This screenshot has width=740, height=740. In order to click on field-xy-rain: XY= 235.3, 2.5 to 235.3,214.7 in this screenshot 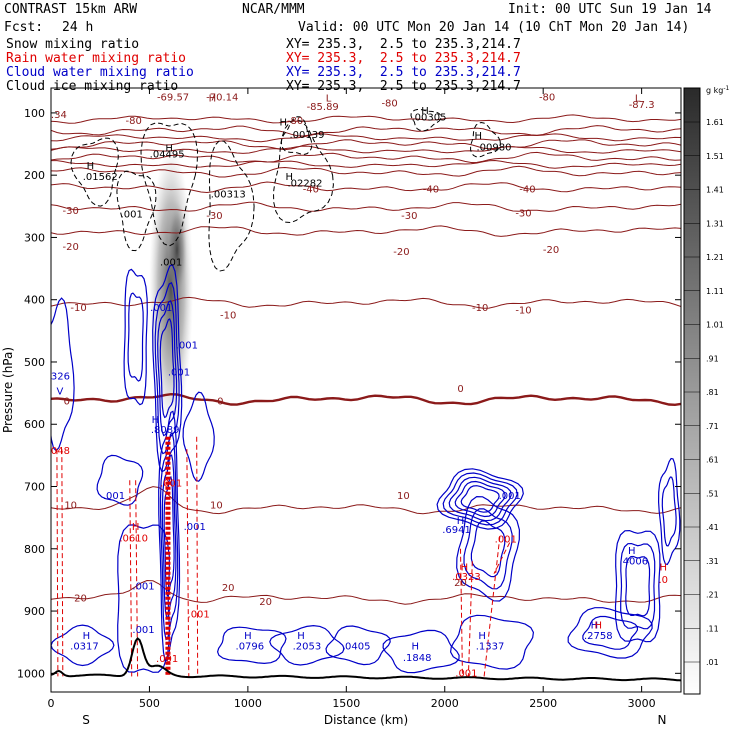, I will do `click(403, 58)`.